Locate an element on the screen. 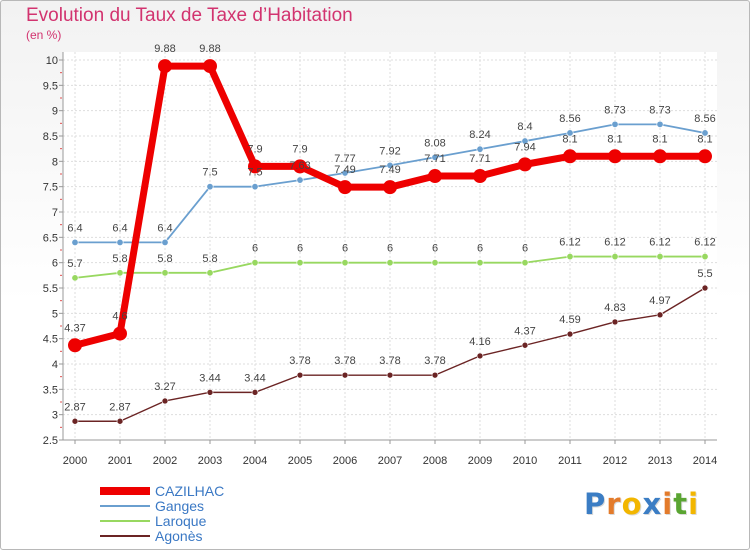 This screenshot has width=750, height=550. logo-letter: o is located at coordinates (632, 504).